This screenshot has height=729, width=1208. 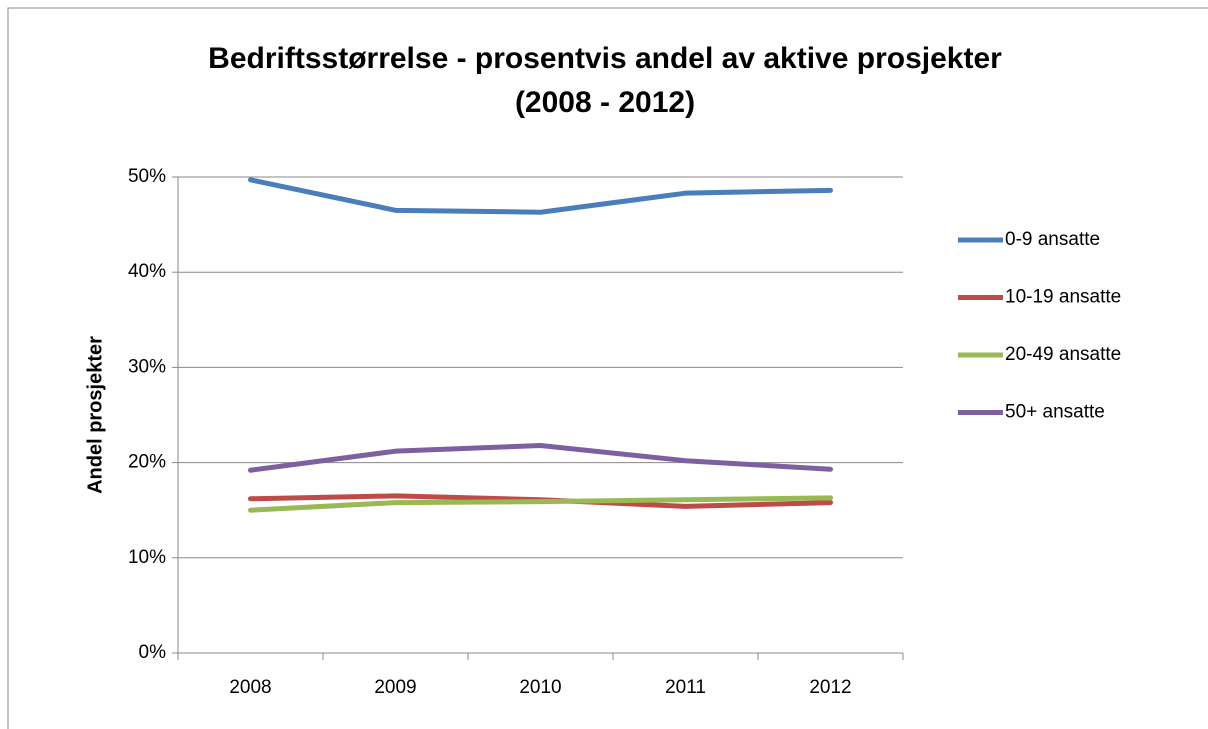 I want to click on legend-label: 0-9 ansatte, so click(x=1052, y=239).